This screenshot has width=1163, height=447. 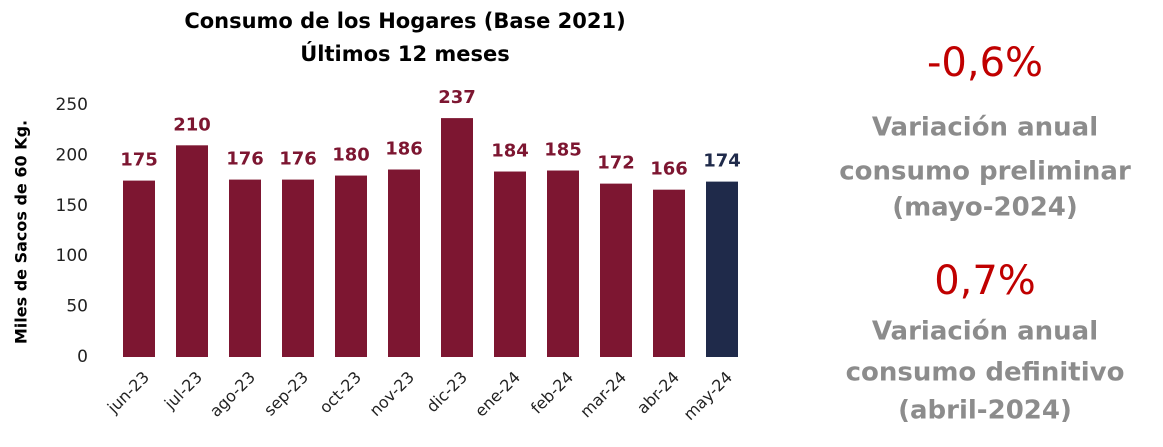 I want to click on data-label: 186, so click(x=404, y=149).